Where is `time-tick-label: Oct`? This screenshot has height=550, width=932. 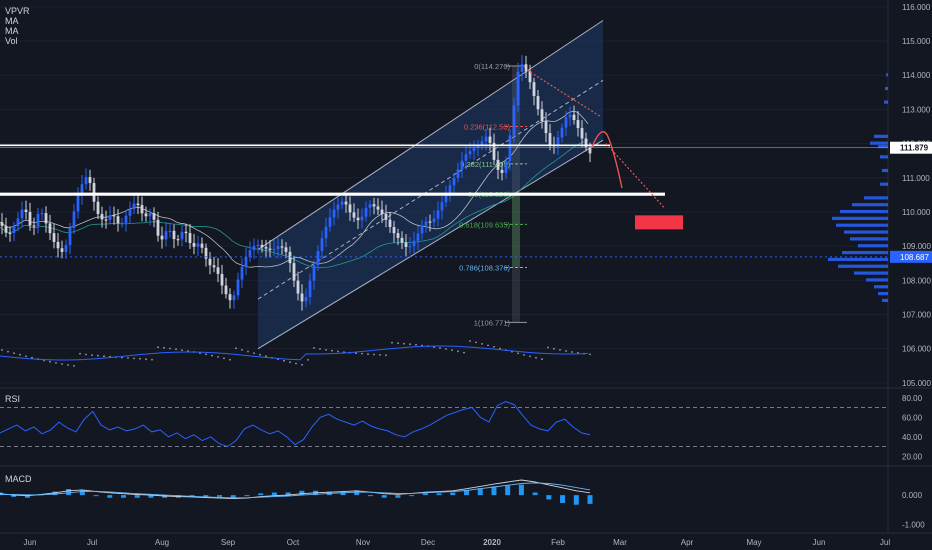 time-tick-label: Oct is located at coordinates (293, 542).